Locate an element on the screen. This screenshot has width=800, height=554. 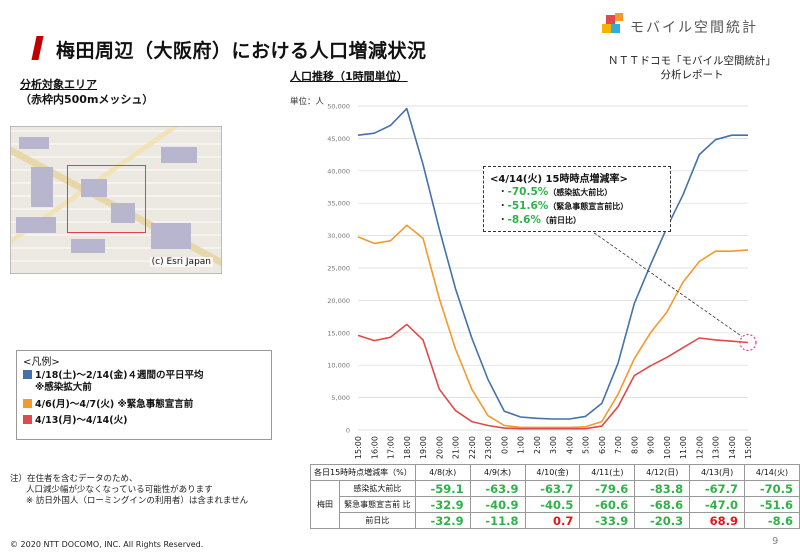
table-corner: 各日15時時点増減率（%） is located at coordinates (363, 472).